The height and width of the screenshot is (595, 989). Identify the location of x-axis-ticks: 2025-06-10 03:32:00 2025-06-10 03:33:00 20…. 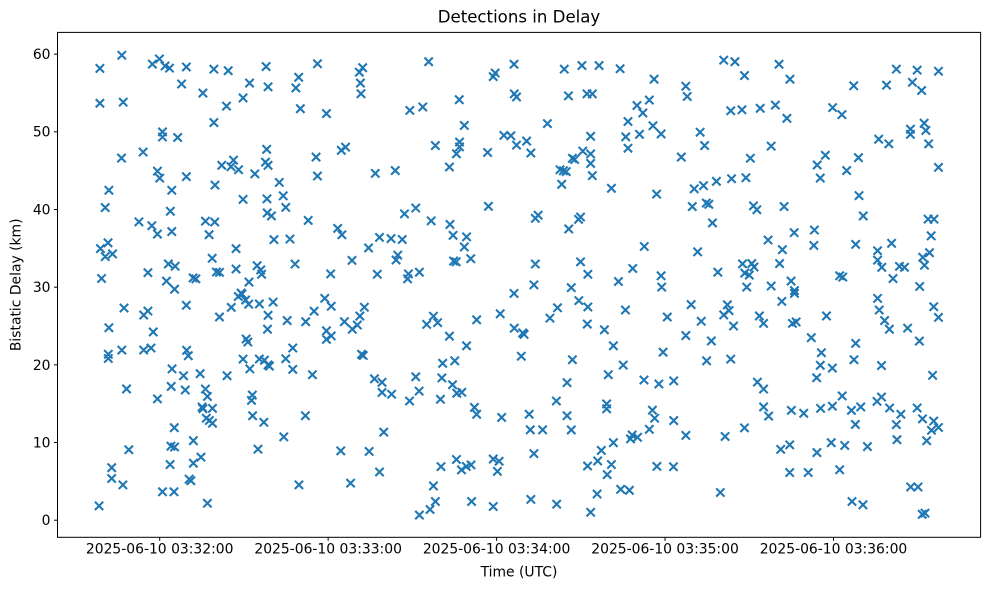
(497, 547).